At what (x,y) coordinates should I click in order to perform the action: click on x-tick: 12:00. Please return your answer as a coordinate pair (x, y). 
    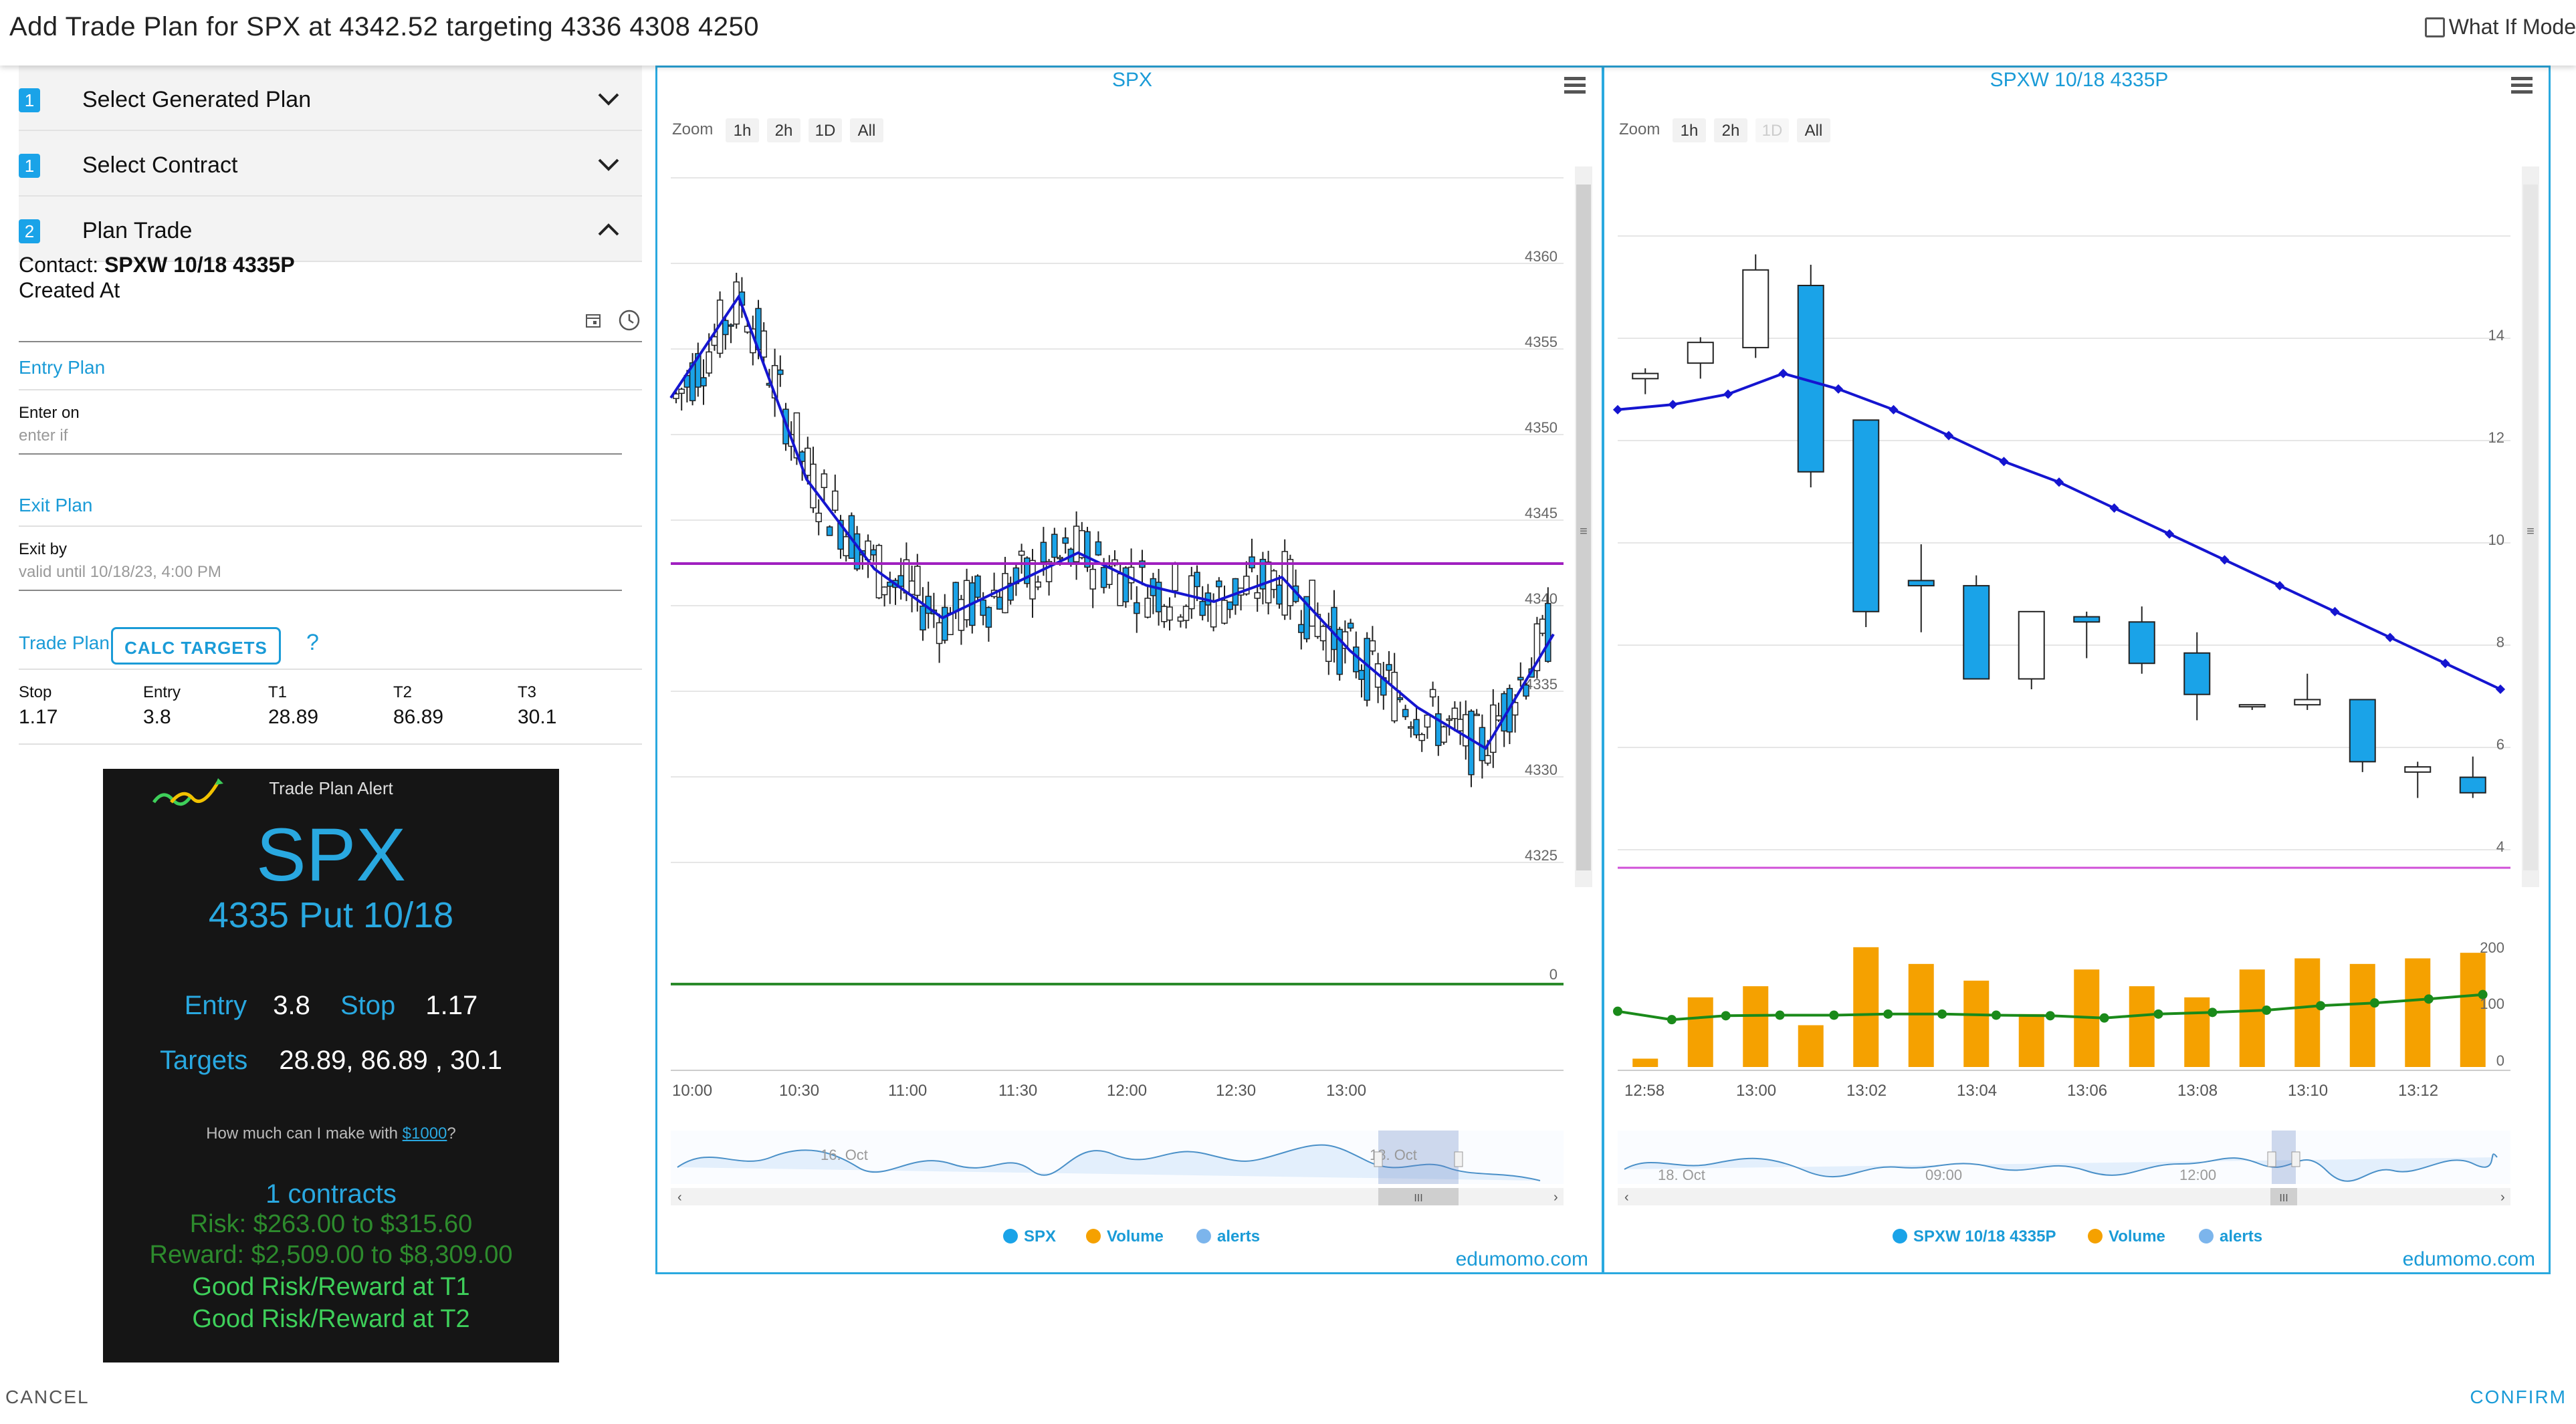
    Looking at the image, I should click on (1127, 1091).